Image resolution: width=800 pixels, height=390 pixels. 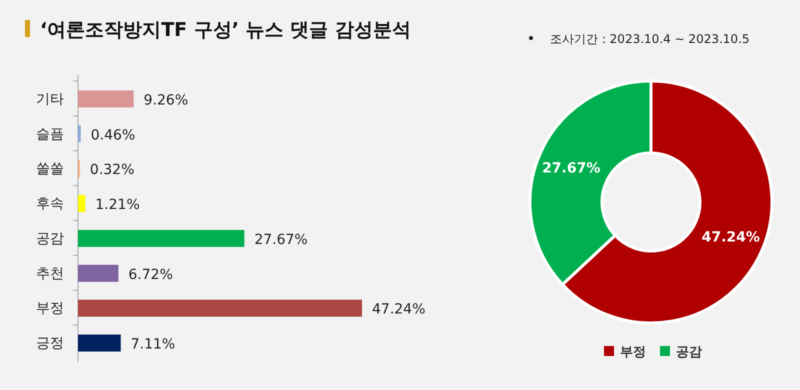 I want to click on y-tick-label: 슬픔, so click(x=50, y=134).